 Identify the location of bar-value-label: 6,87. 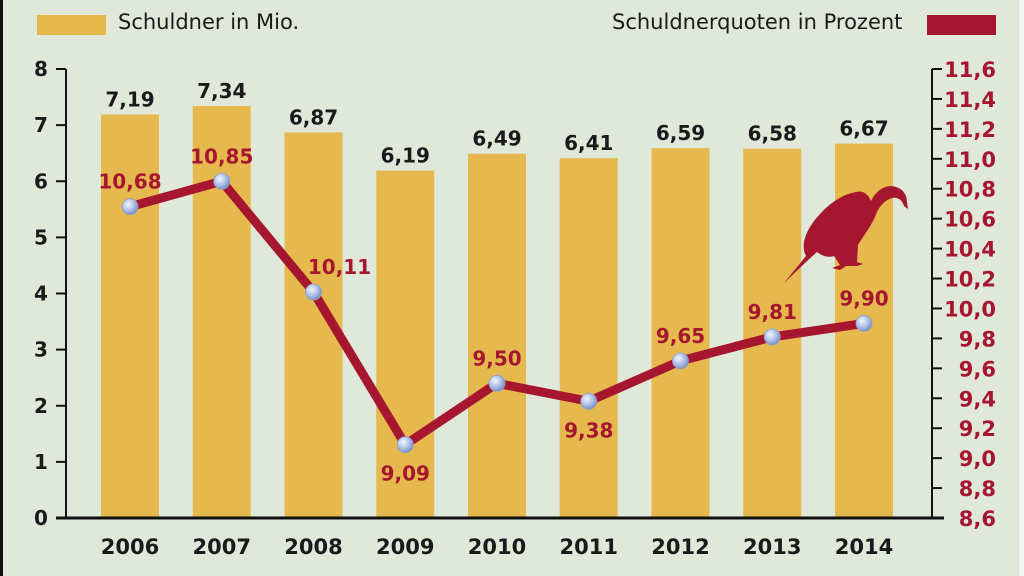
(313, 117).